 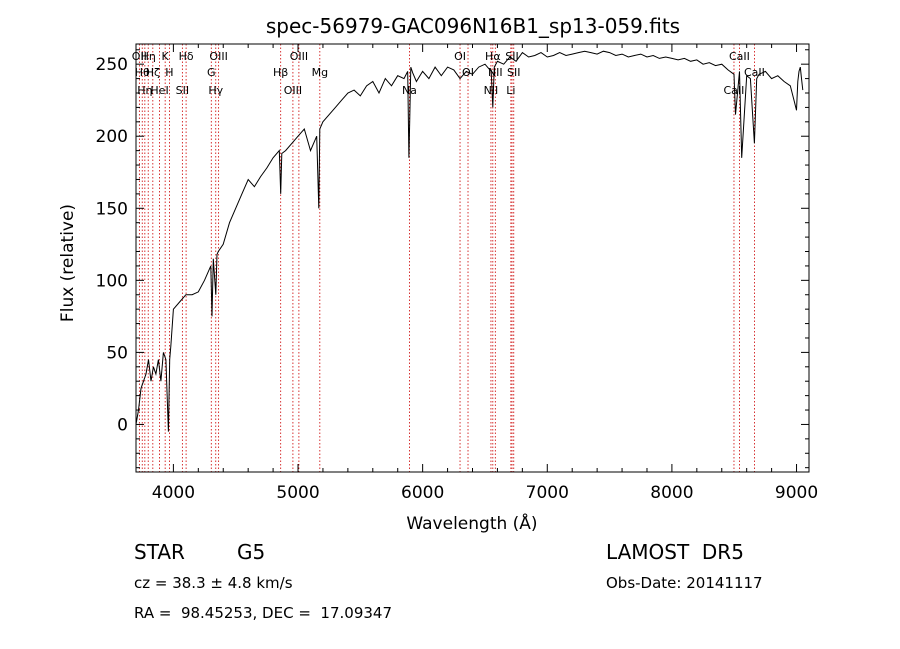 What do you see at coordinates (493, 56) in the screenshot?
I see `line-label: Hα` at bounding box center [493, 56].